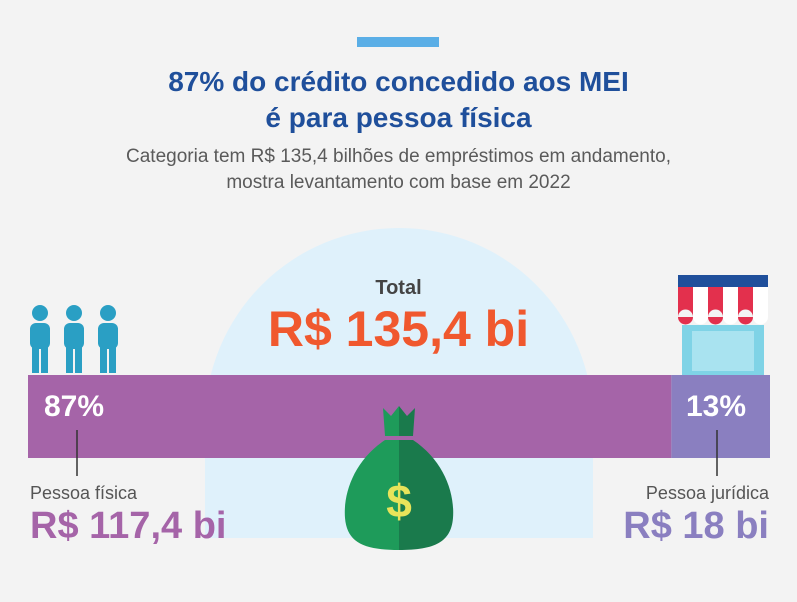 The width and height of the screenshot is (797, 602). I want to click on title-line-1: 87% do crédito concedido aos MEI, so click(398, 81).